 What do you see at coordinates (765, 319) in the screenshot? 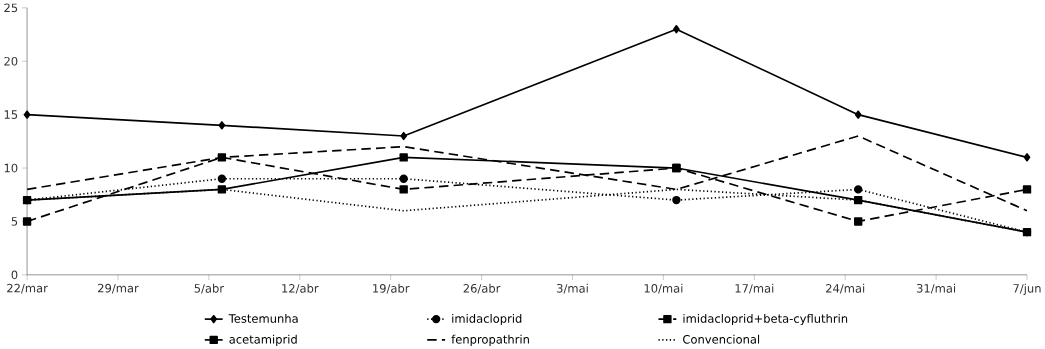
I see `legend-label: imidacloprid+beta-cyfluthrin` at bounding box center [765, 319].